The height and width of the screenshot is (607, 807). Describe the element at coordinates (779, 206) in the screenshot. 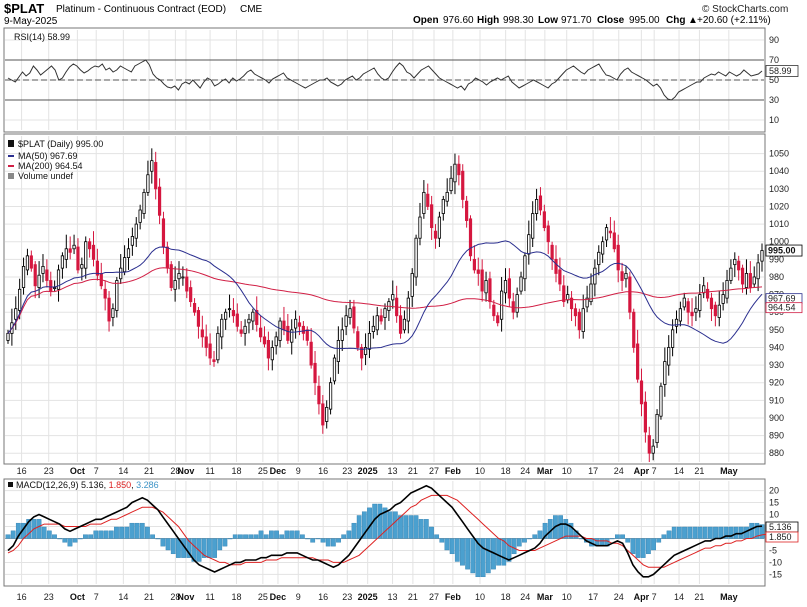

I see `price-y-tick-label: 1020` at that location.